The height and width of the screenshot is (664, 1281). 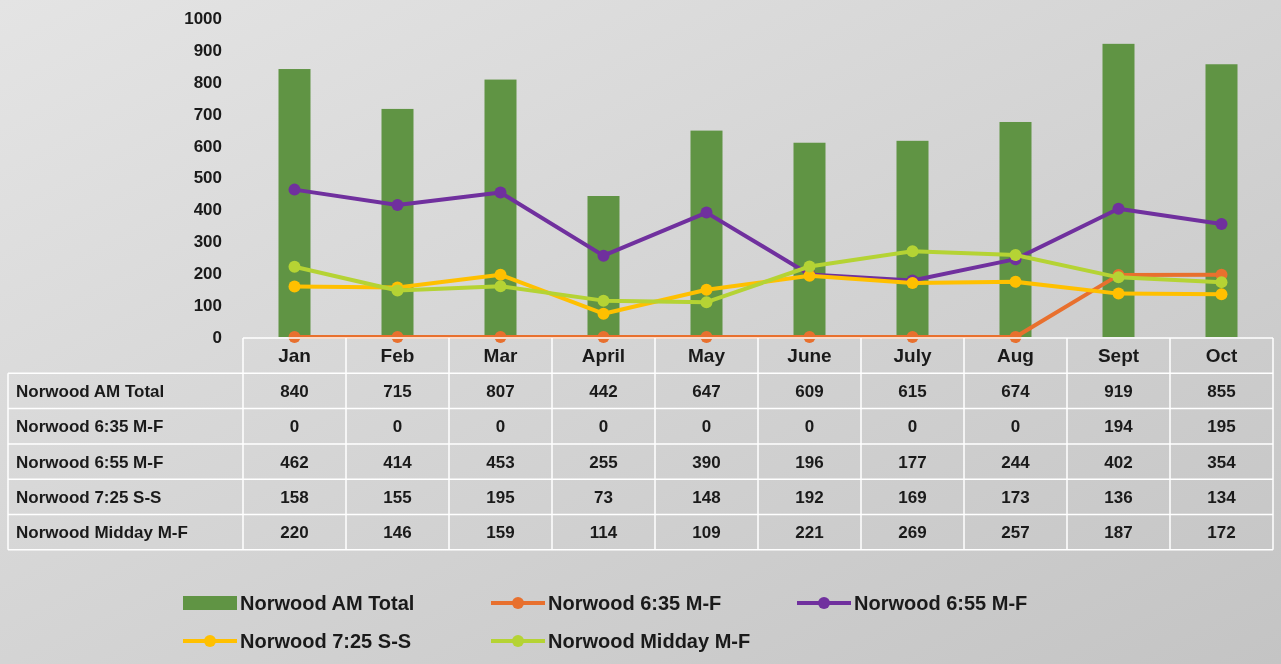 I want to click on text: Norwood 6:35 M-F, so click(x=90, y=427).